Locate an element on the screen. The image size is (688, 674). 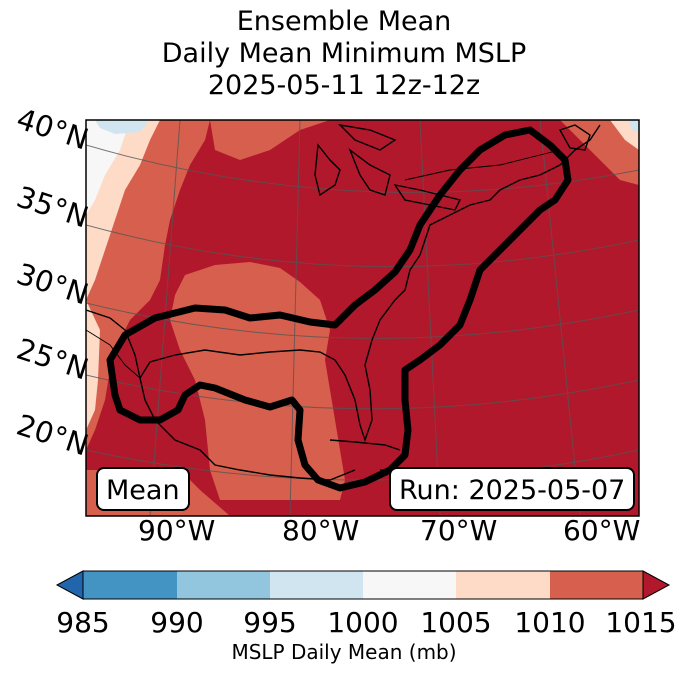
run-date-badge: Run: 2025-05-07 is located at coordinates (512, 489).